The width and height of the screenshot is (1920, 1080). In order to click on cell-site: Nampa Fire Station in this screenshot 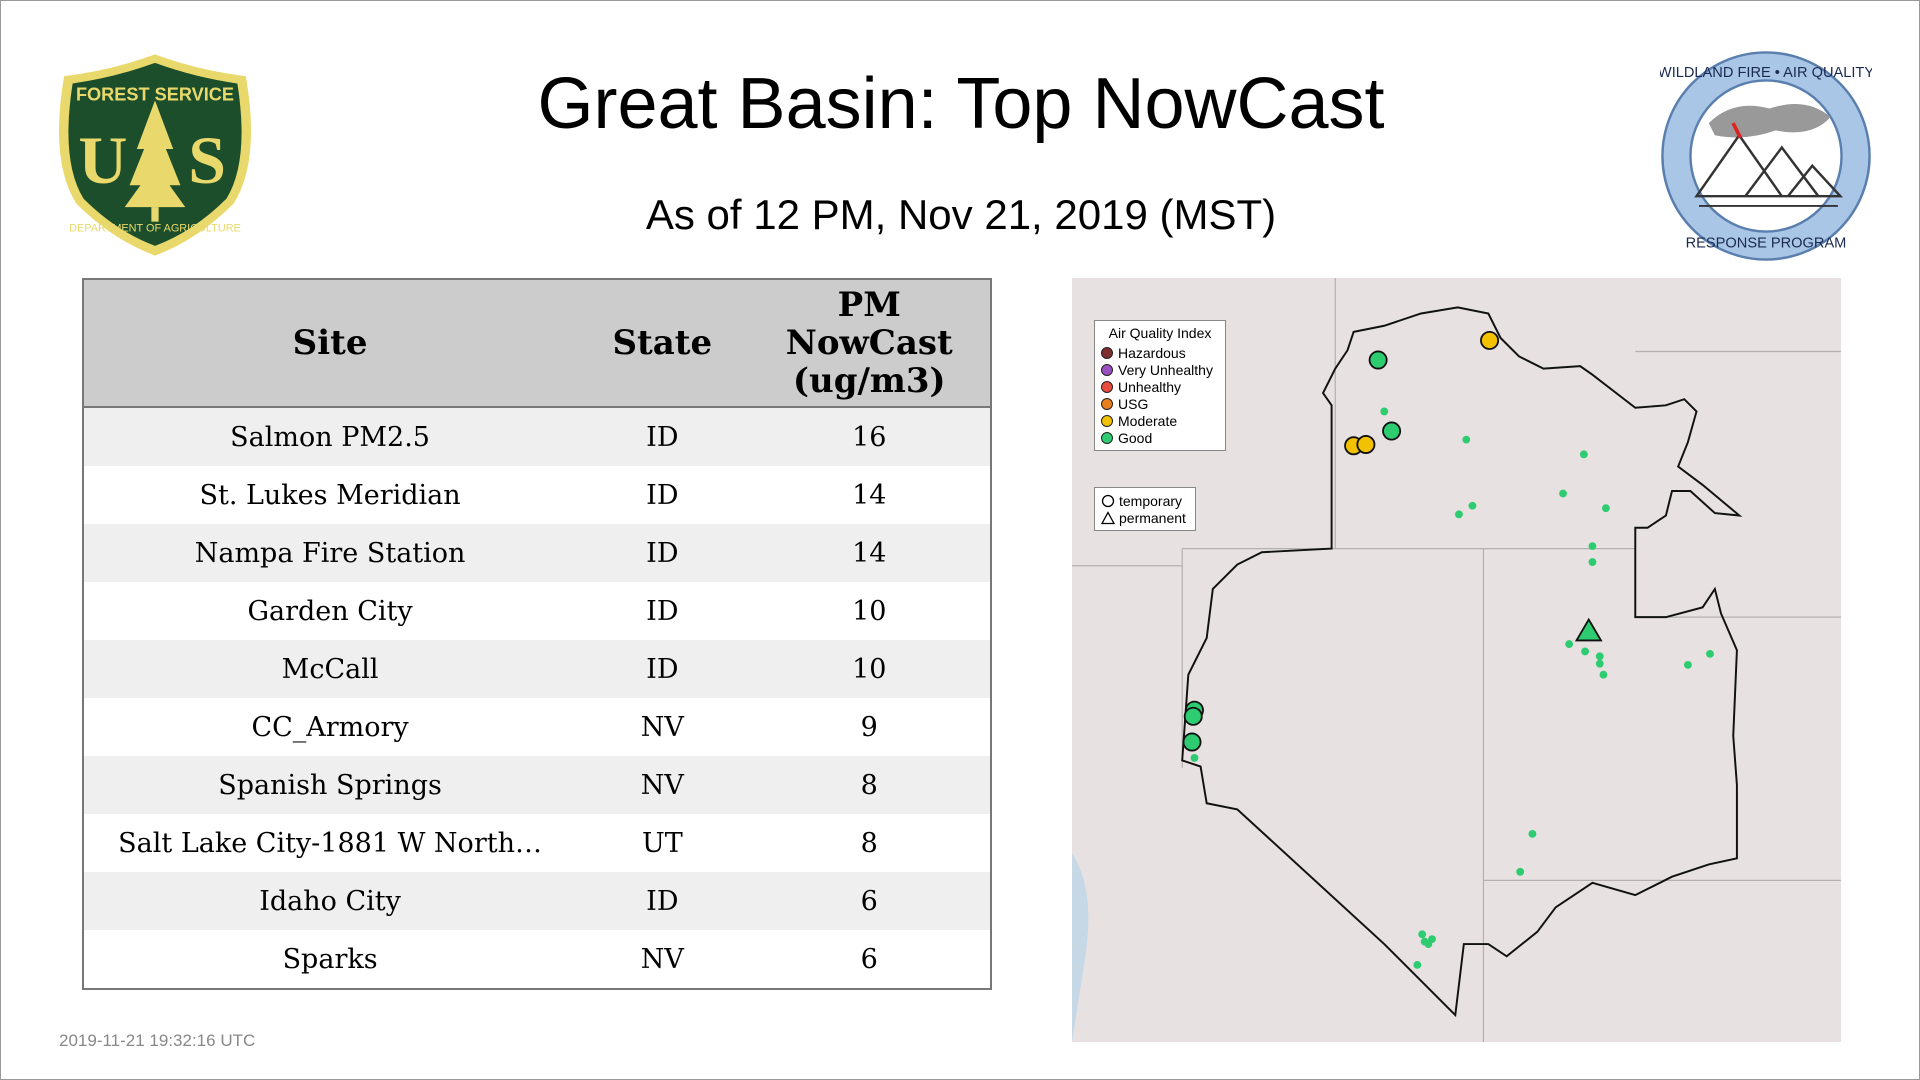, I will do `click(330, 553)`.